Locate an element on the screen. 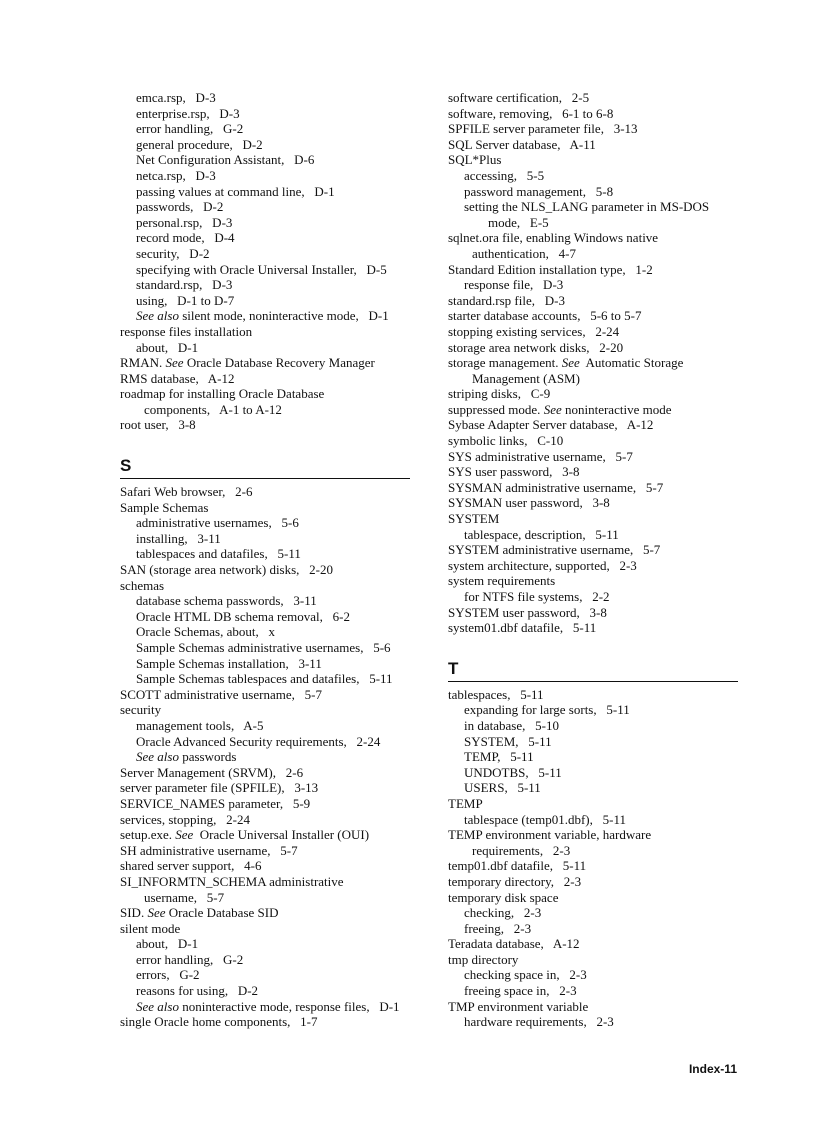  entry-text: SYS administrative username, 5-7 is located at coordinates (540, 456).